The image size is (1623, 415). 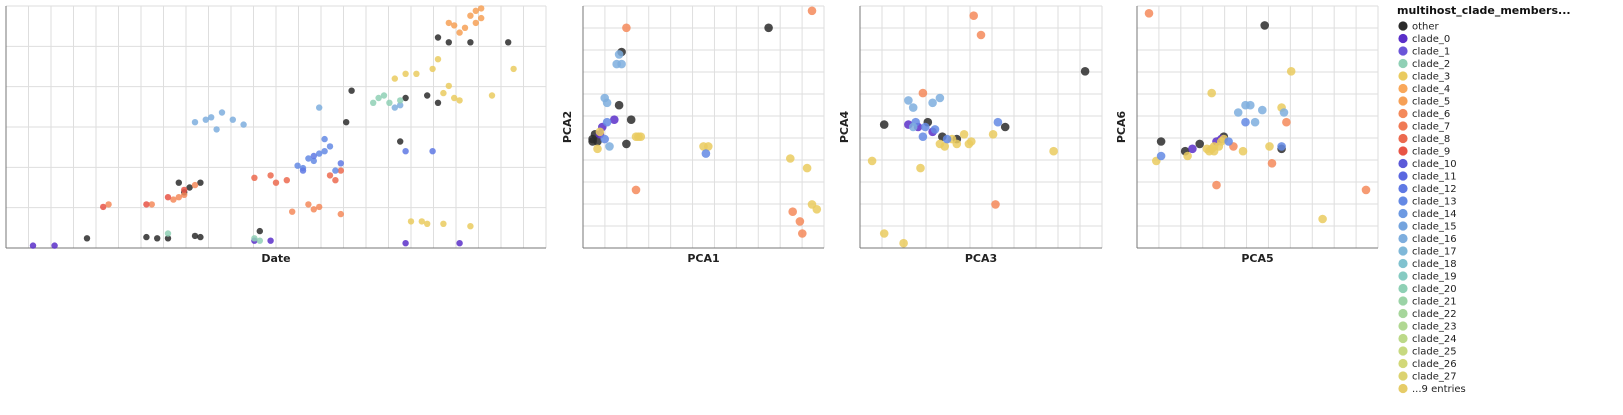 I want to click on panel-pca1-pca2: PCA1 PCA2, so click(x=693, y=135).